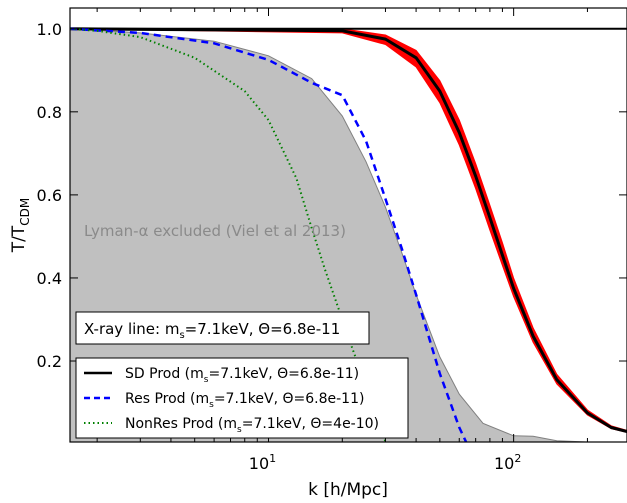  I want to click on xray-annotation-box, so click(222, 328).